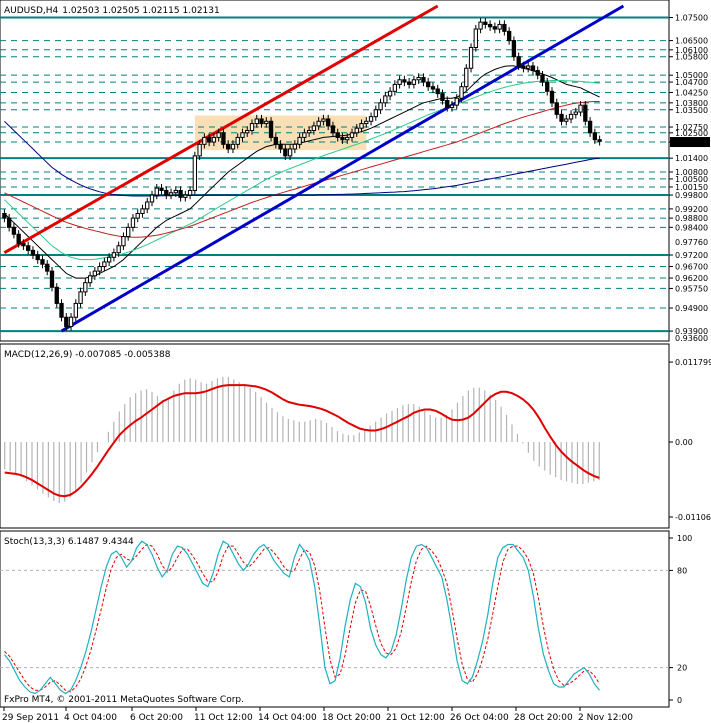  Describe the element at coordinates (680, 619) in the screenshot. I see `stoch-axis: 100 80 20 0` at that location.